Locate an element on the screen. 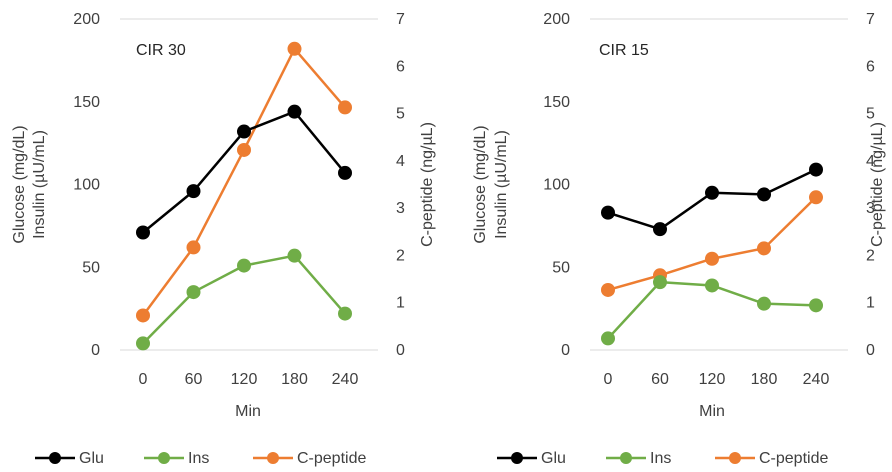 The height and width of the screenshot is (472, 892). panel-annotation: CIR 15 is located at coordinates (624, 50).